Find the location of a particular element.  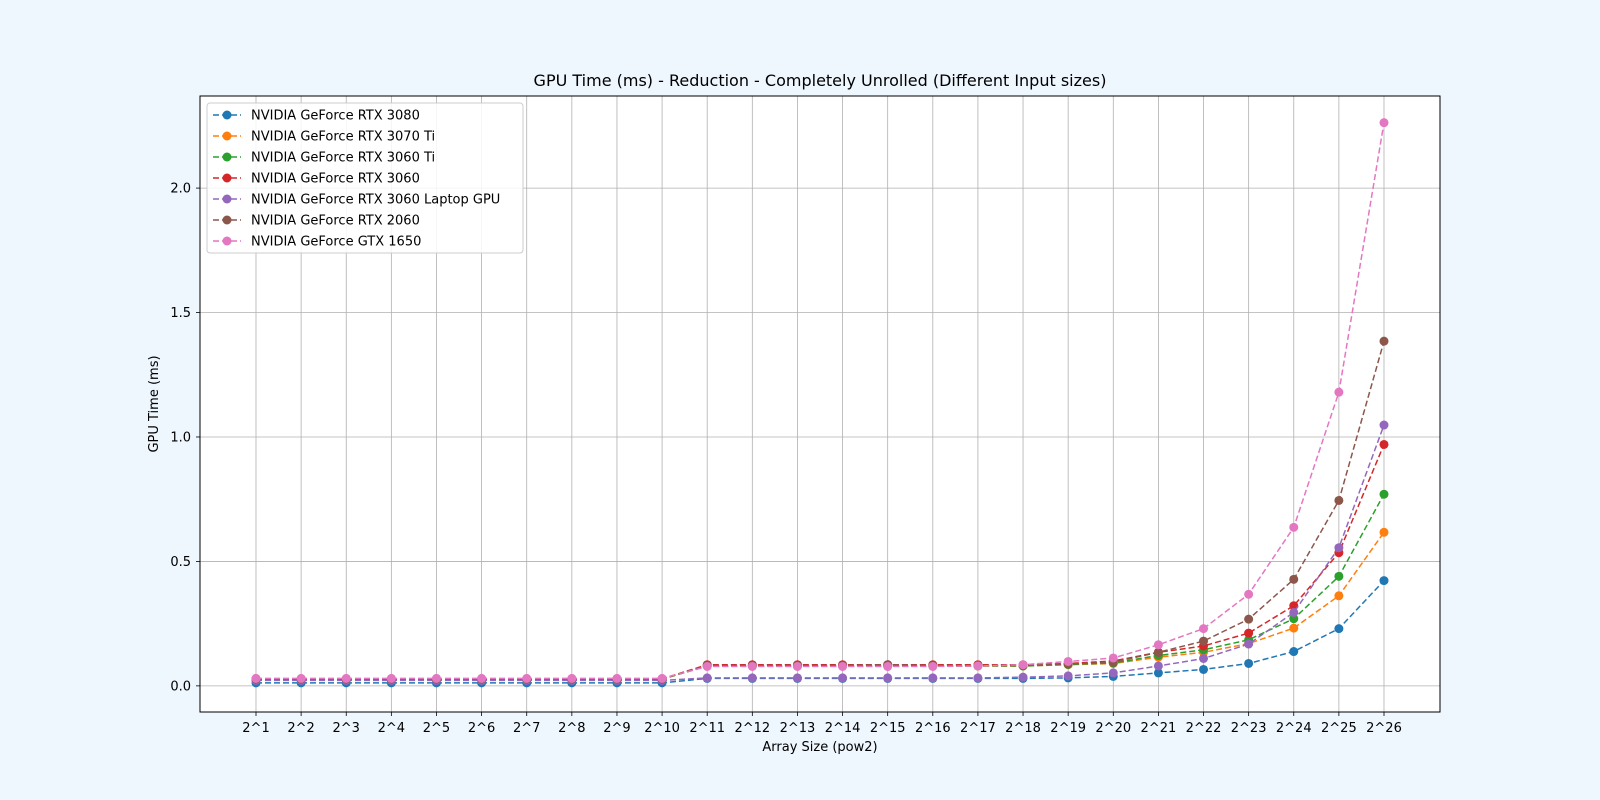

x-tick-label: 2^1 is located at coordinates (255, 728).